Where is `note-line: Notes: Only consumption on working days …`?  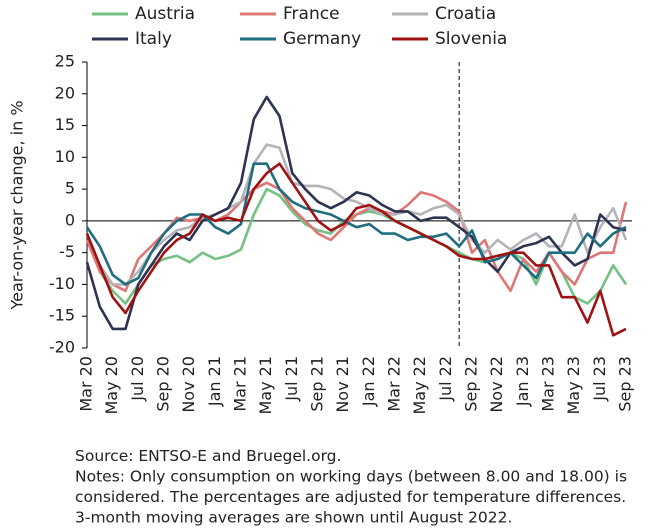 note-line: Notes: Only consumption on working days … is located at coordinates (351, 477).